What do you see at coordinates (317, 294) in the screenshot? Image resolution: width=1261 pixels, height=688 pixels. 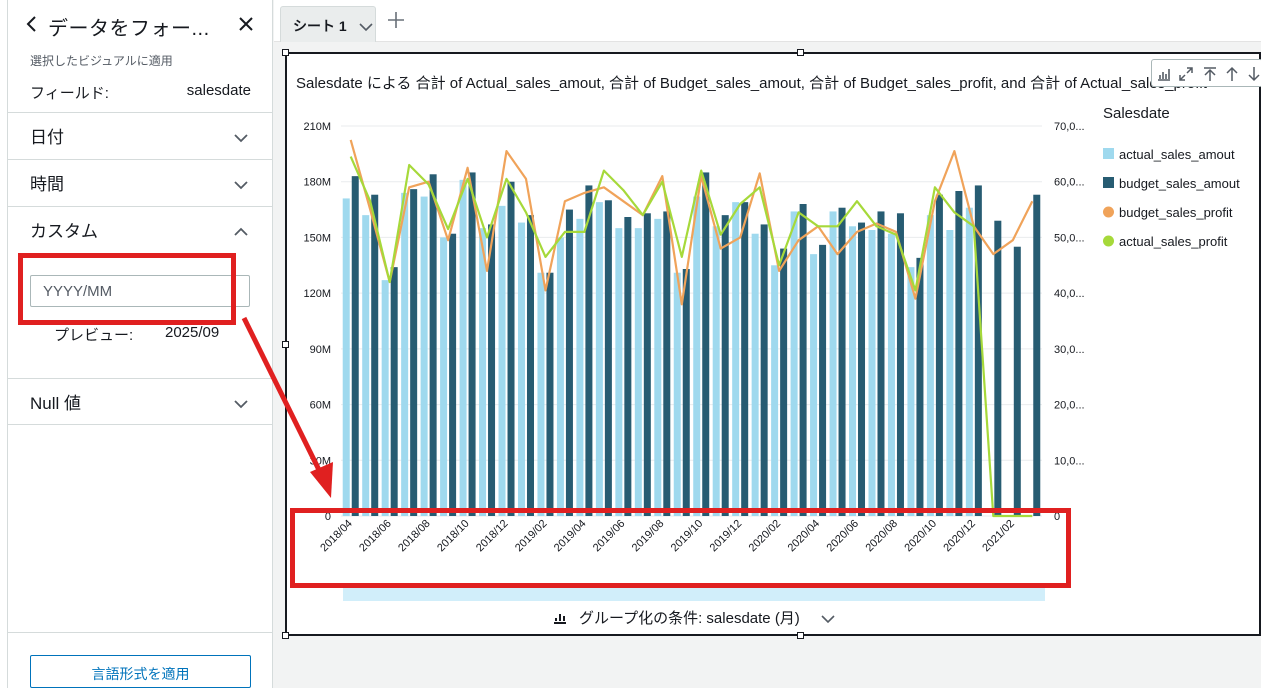 I see `y-left-tick-label: 120M` at bounding box center [317, 294].